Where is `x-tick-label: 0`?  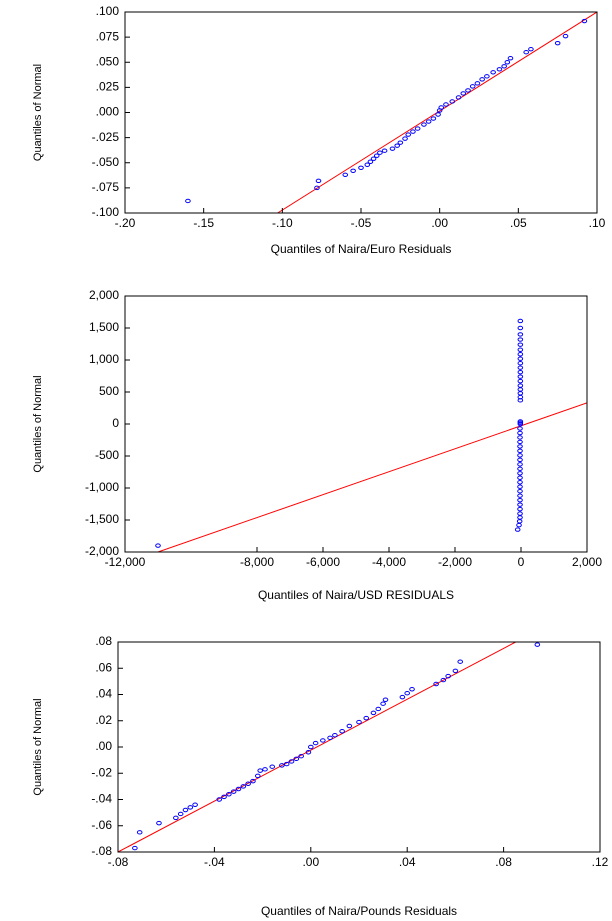 x-tick-label: 0 is located at coordinates (521, 562).